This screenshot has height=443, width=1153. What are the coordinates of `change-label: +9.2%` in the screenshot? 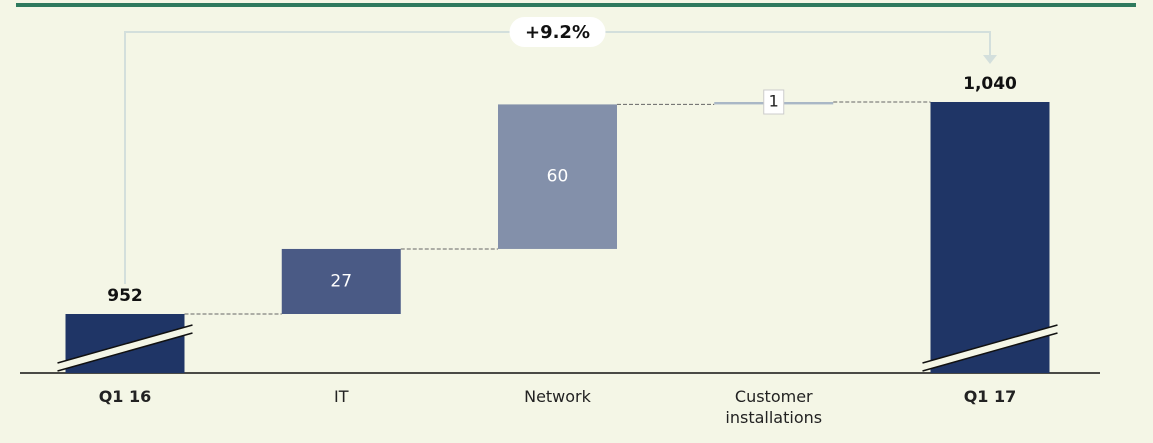 It's located at (557, 32).